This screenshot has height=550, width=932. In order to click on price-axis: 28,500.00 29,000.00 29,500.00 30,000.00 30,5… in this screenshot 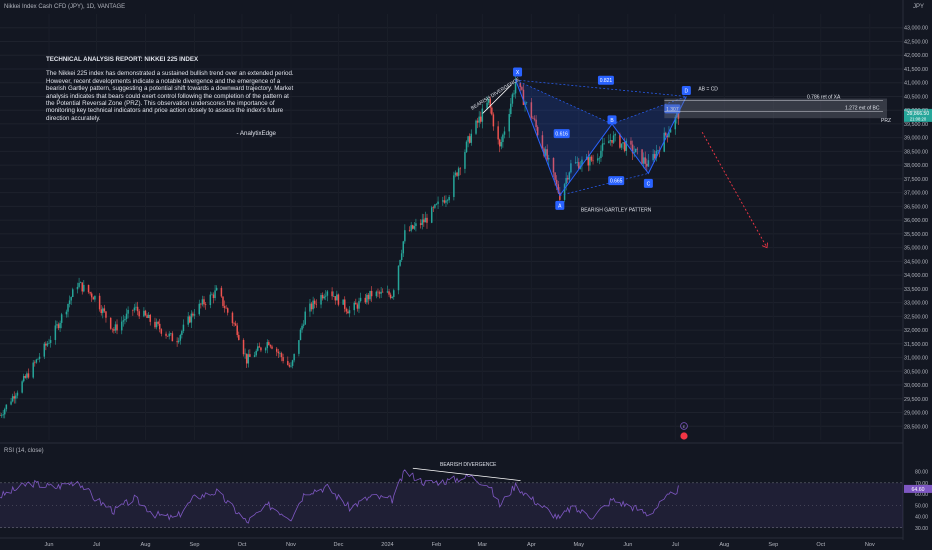, I will do `click(915, 270)`.